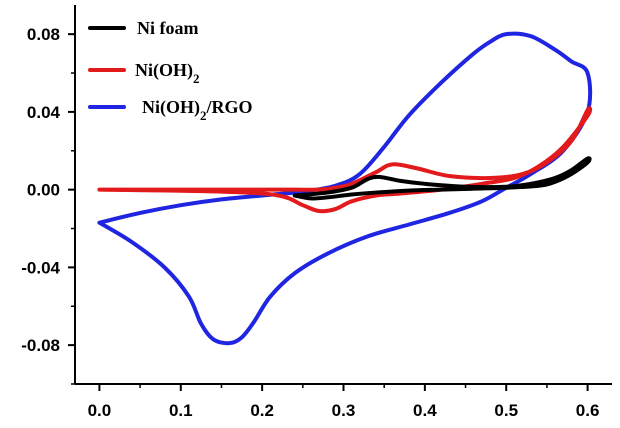 Image resolution: width=620 pixels, height=428 pixels. What do you see at coordinates (44, 112) in the screenshot?
I see `y-tick-label: 0.04` at bounding box center [44, 112].